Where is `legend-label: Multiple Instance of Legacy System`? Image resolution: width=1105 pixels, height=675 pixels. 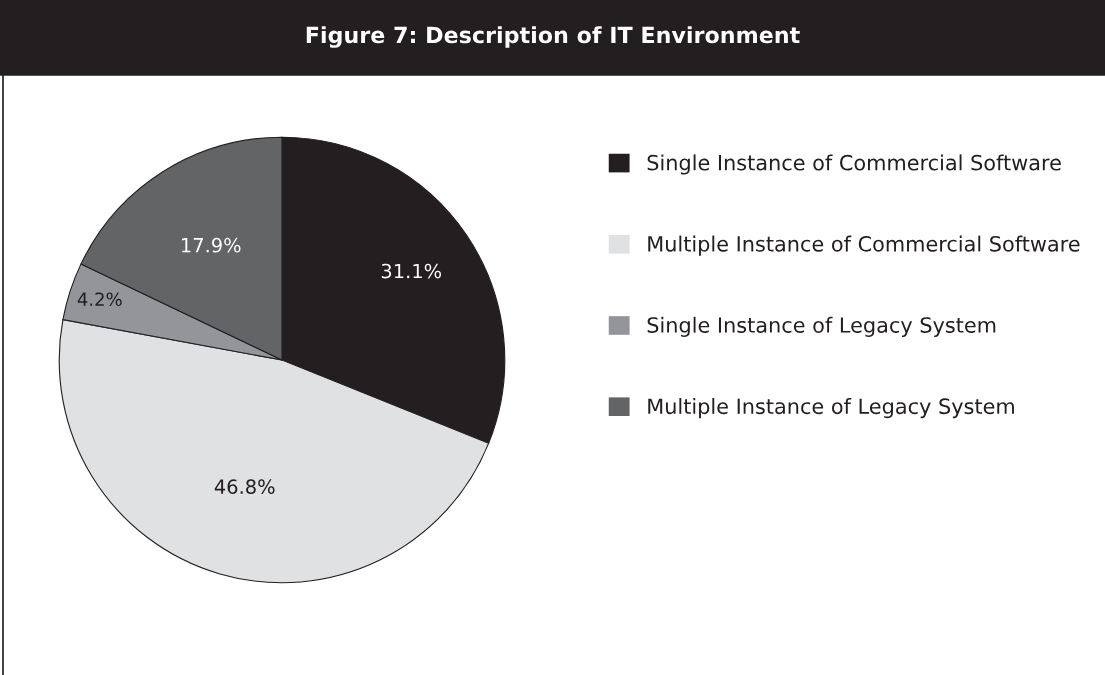 legend-label: Multiple Instance of Legacy System is located at coordinates (831, 408).